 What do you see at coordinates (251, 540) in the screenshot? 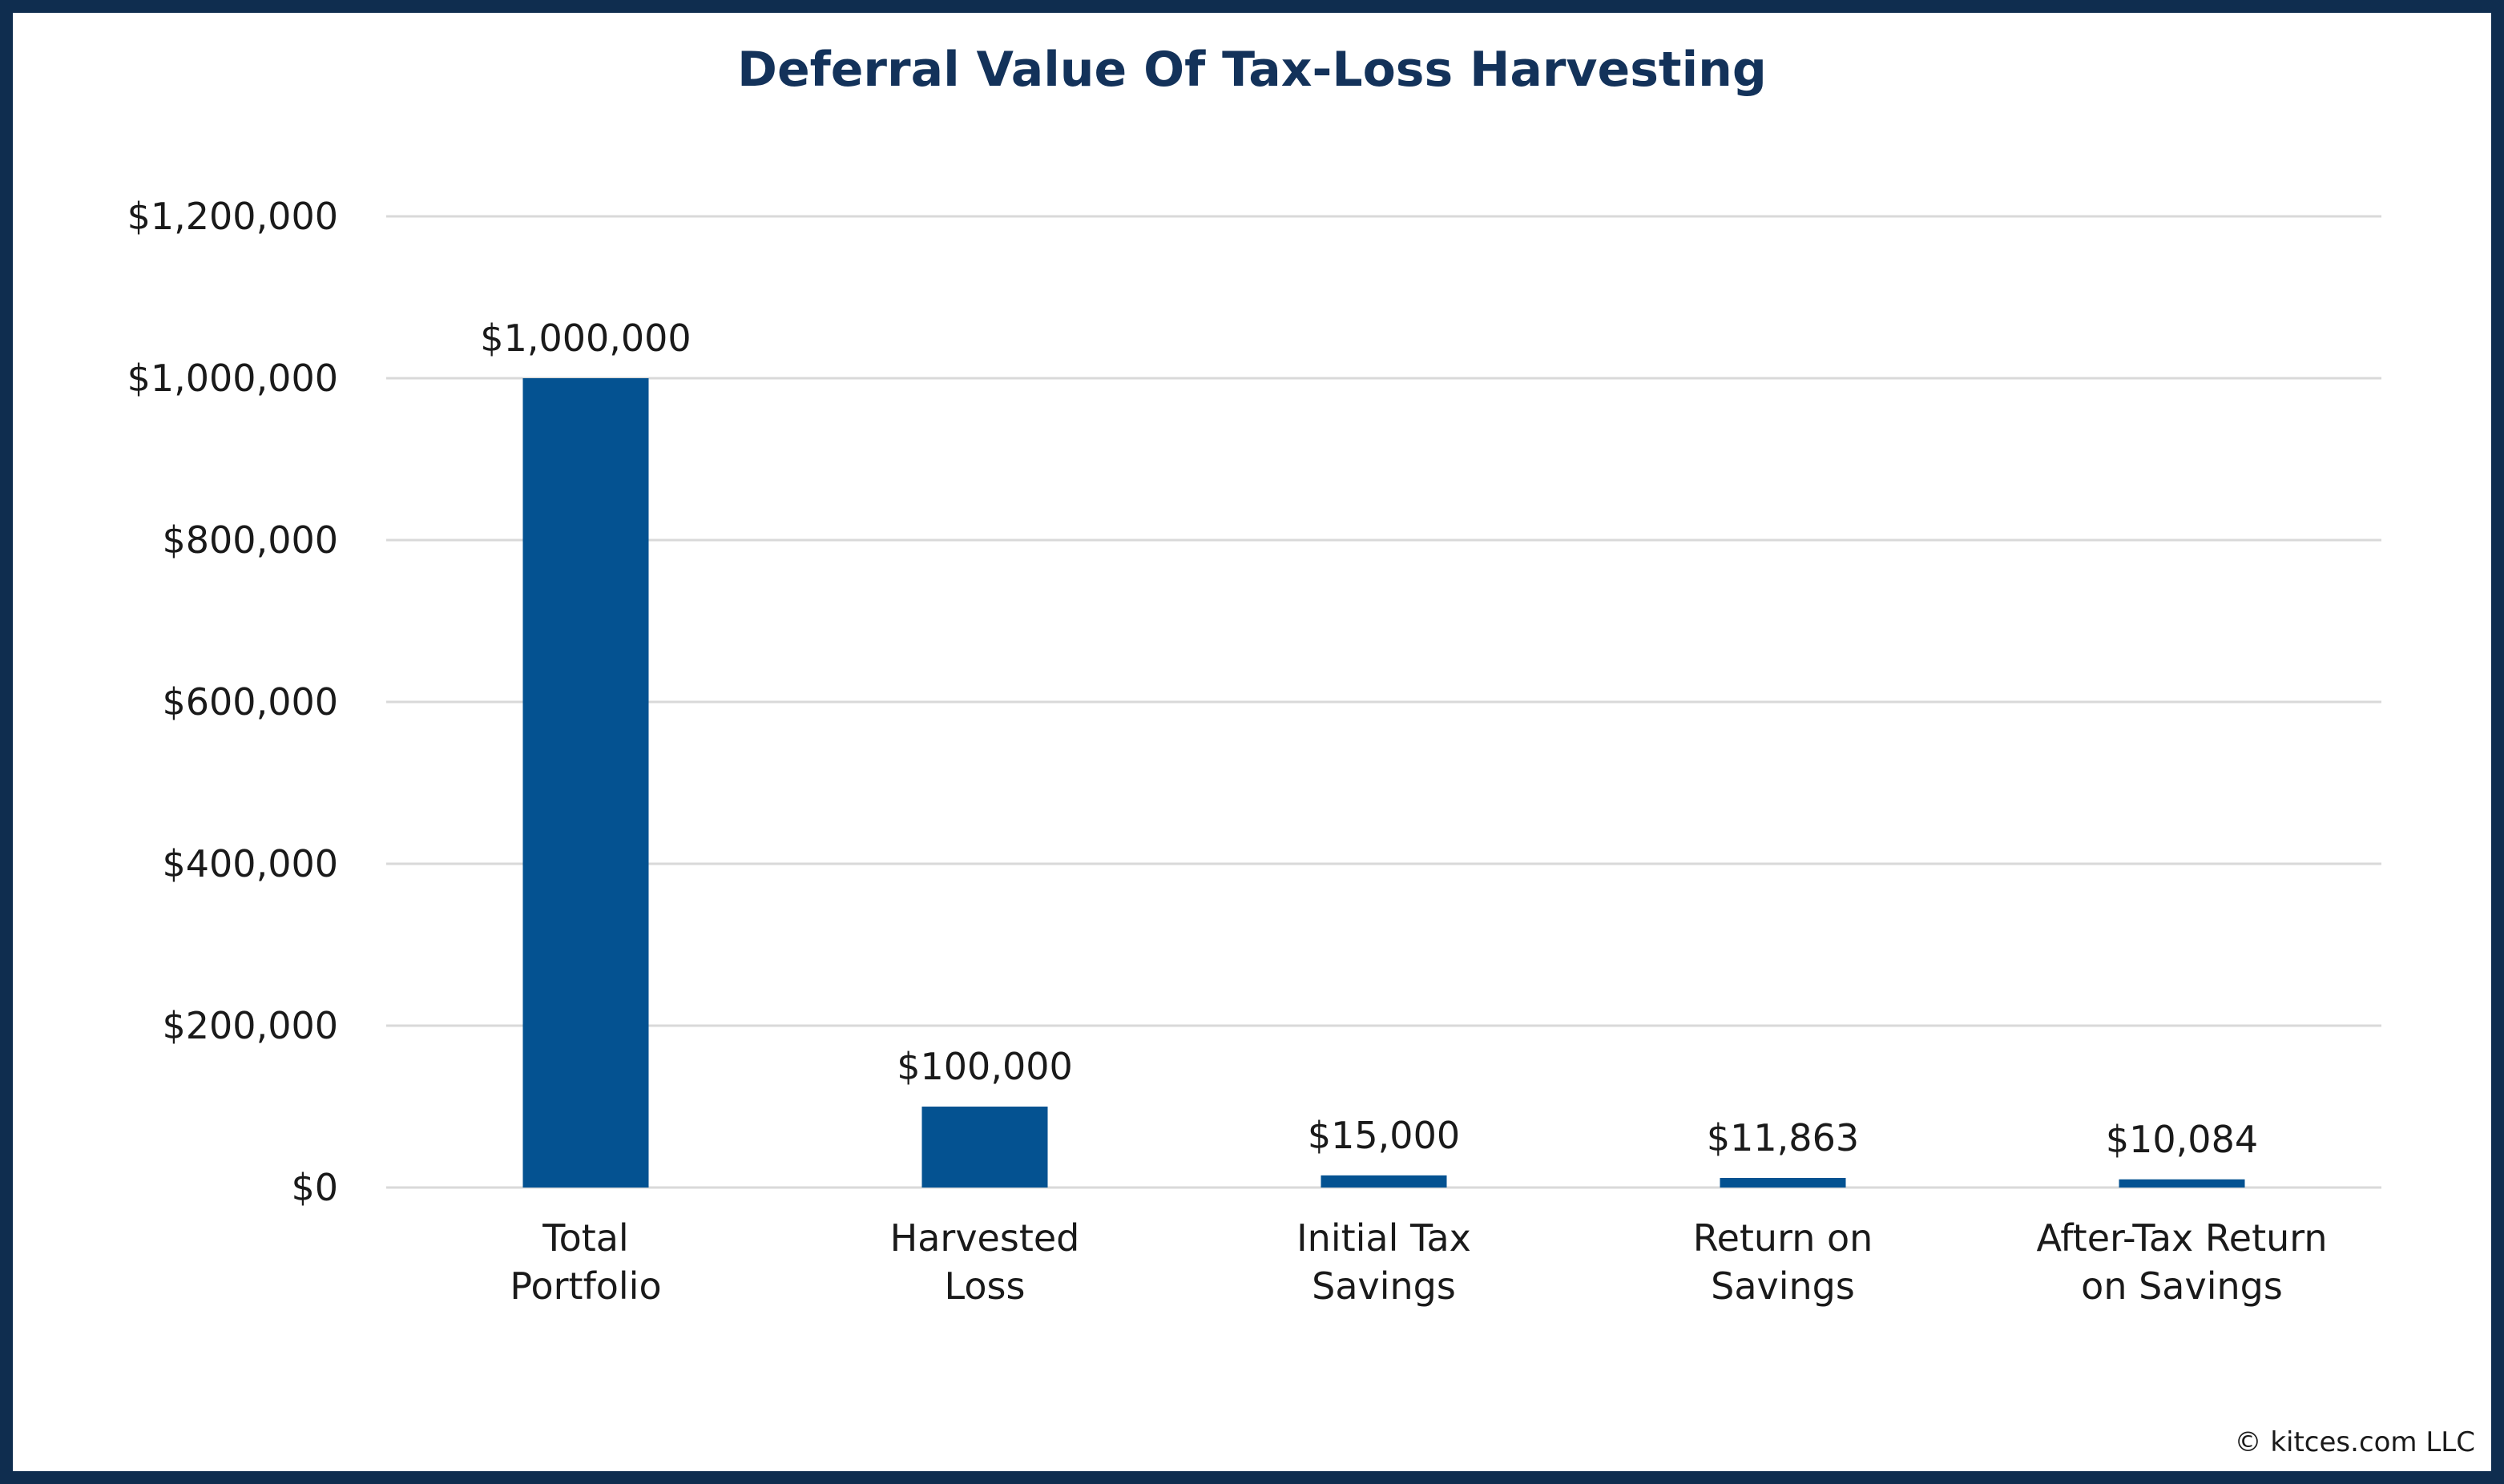
I see `y-tick-label: $800,000` at bounding box center [251, 540].